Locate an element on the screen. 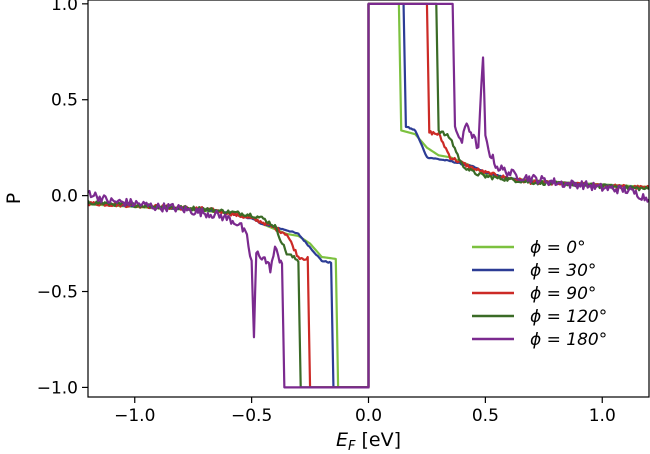 Image resolution: width=650 pixels, height=454 pixels. x-tick-label: −0.5 is located at coordinates (251, 416).